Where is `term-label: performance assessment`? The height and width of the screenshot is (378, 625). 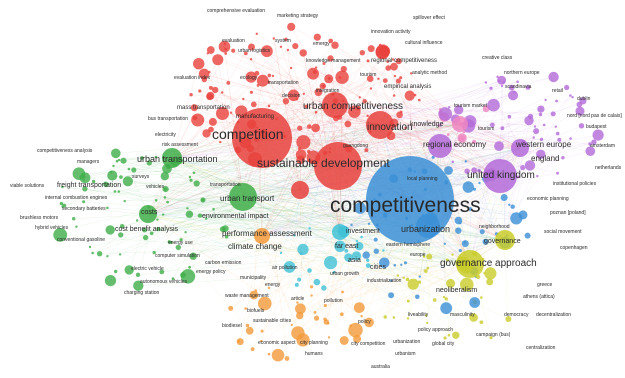
term-label: performance assessment is located at coordinates (267, 233).